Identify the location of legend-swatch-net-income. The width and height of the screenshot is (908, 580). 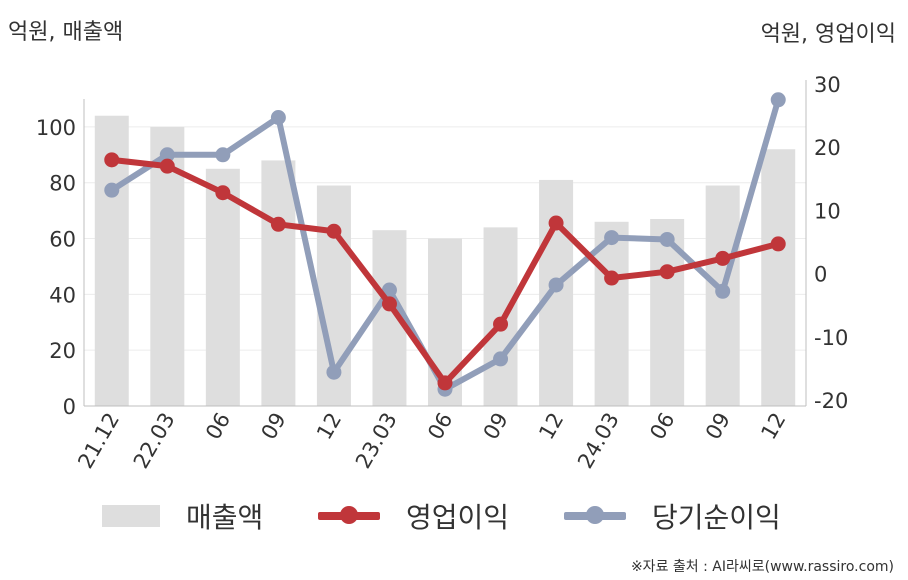
(595, 515).